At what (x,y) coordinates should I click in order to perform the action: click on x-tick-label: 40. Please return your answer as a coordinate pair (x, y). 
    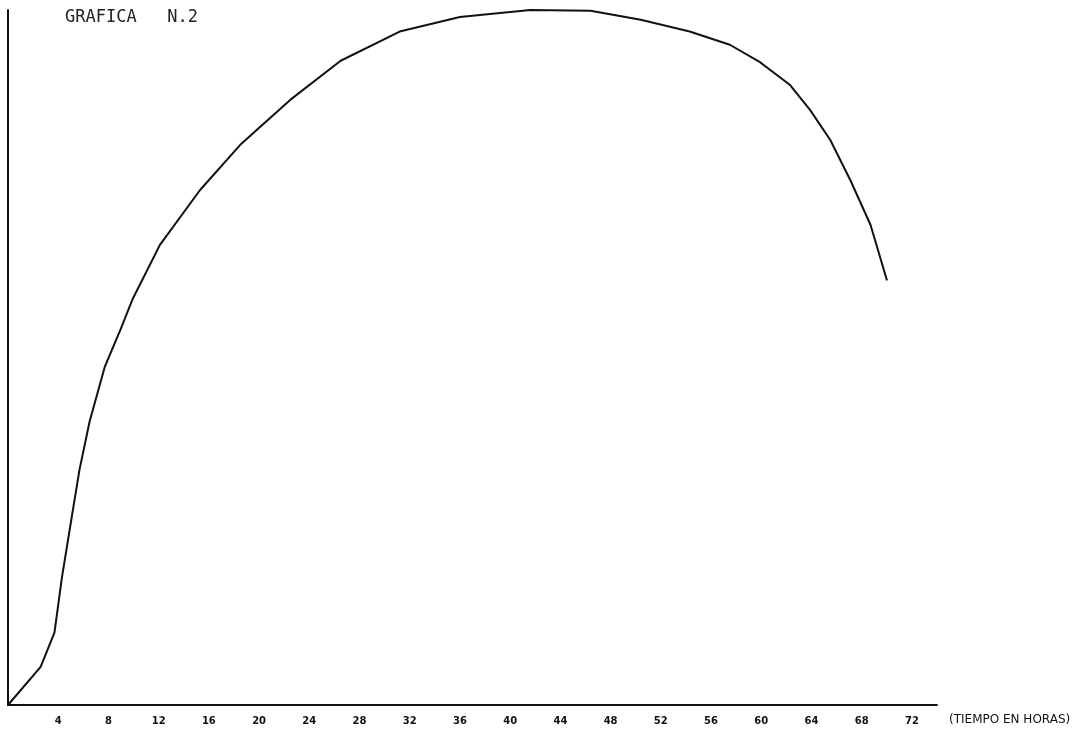
    Looking at the image, I should click on (510, 720).